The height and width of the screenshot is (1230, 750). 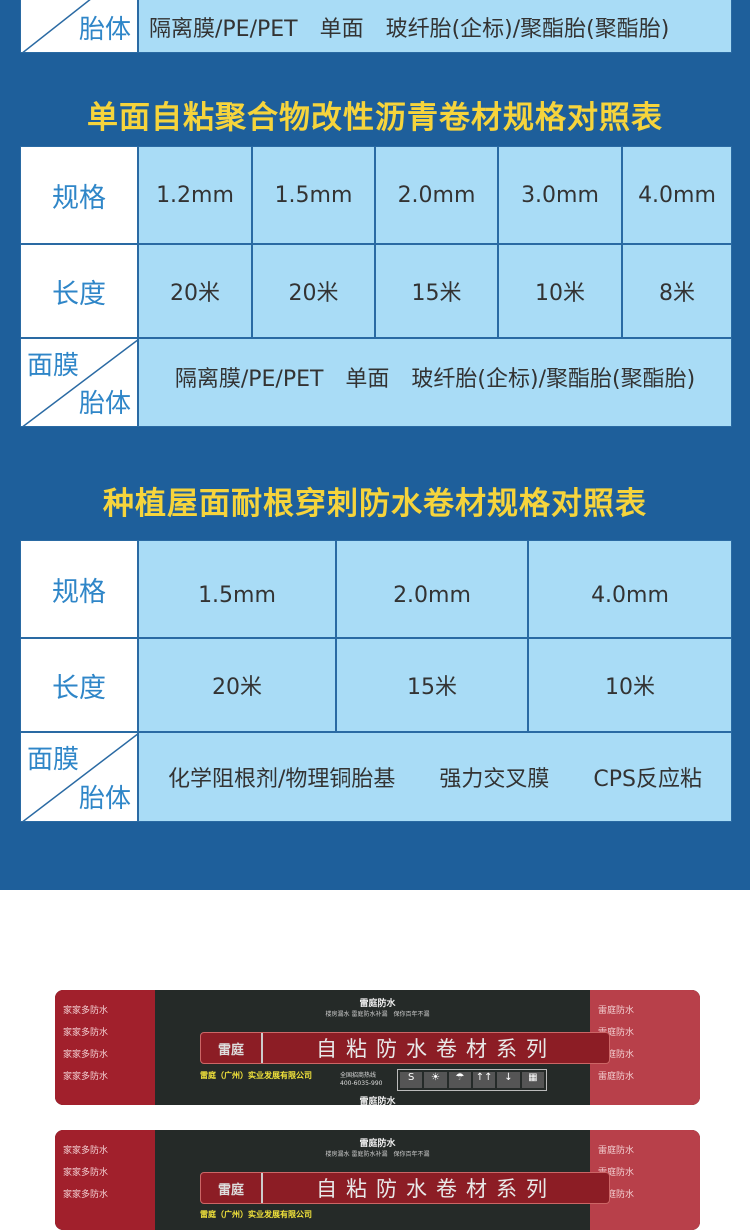 I want to click on care-icons: S ☀ ☂ ↑↑ ↓ ▦, so click(x=472, y=1080).